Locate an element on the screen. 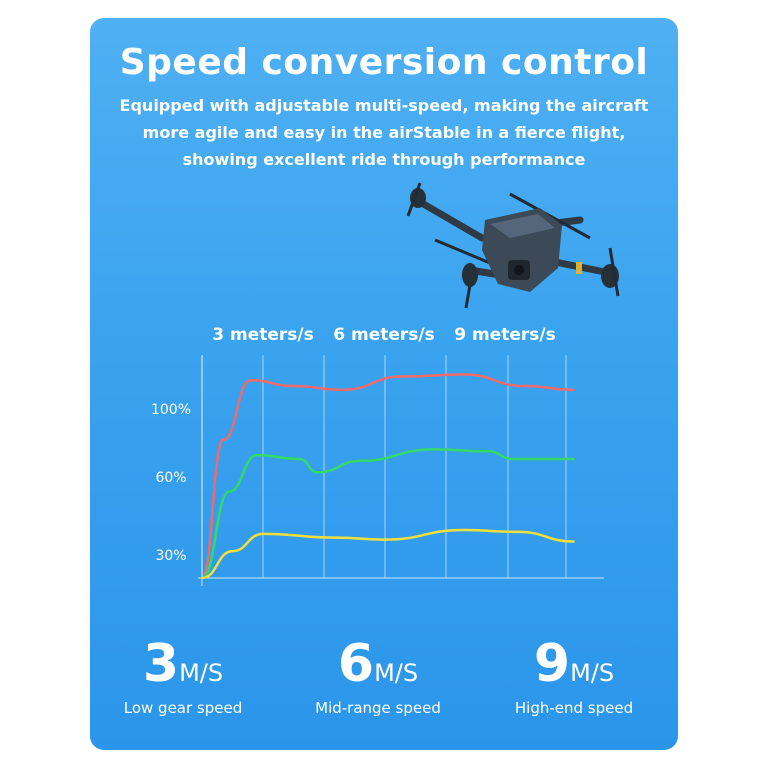  speed-low-label: Low gear speed is located at coordinates (183, 708).